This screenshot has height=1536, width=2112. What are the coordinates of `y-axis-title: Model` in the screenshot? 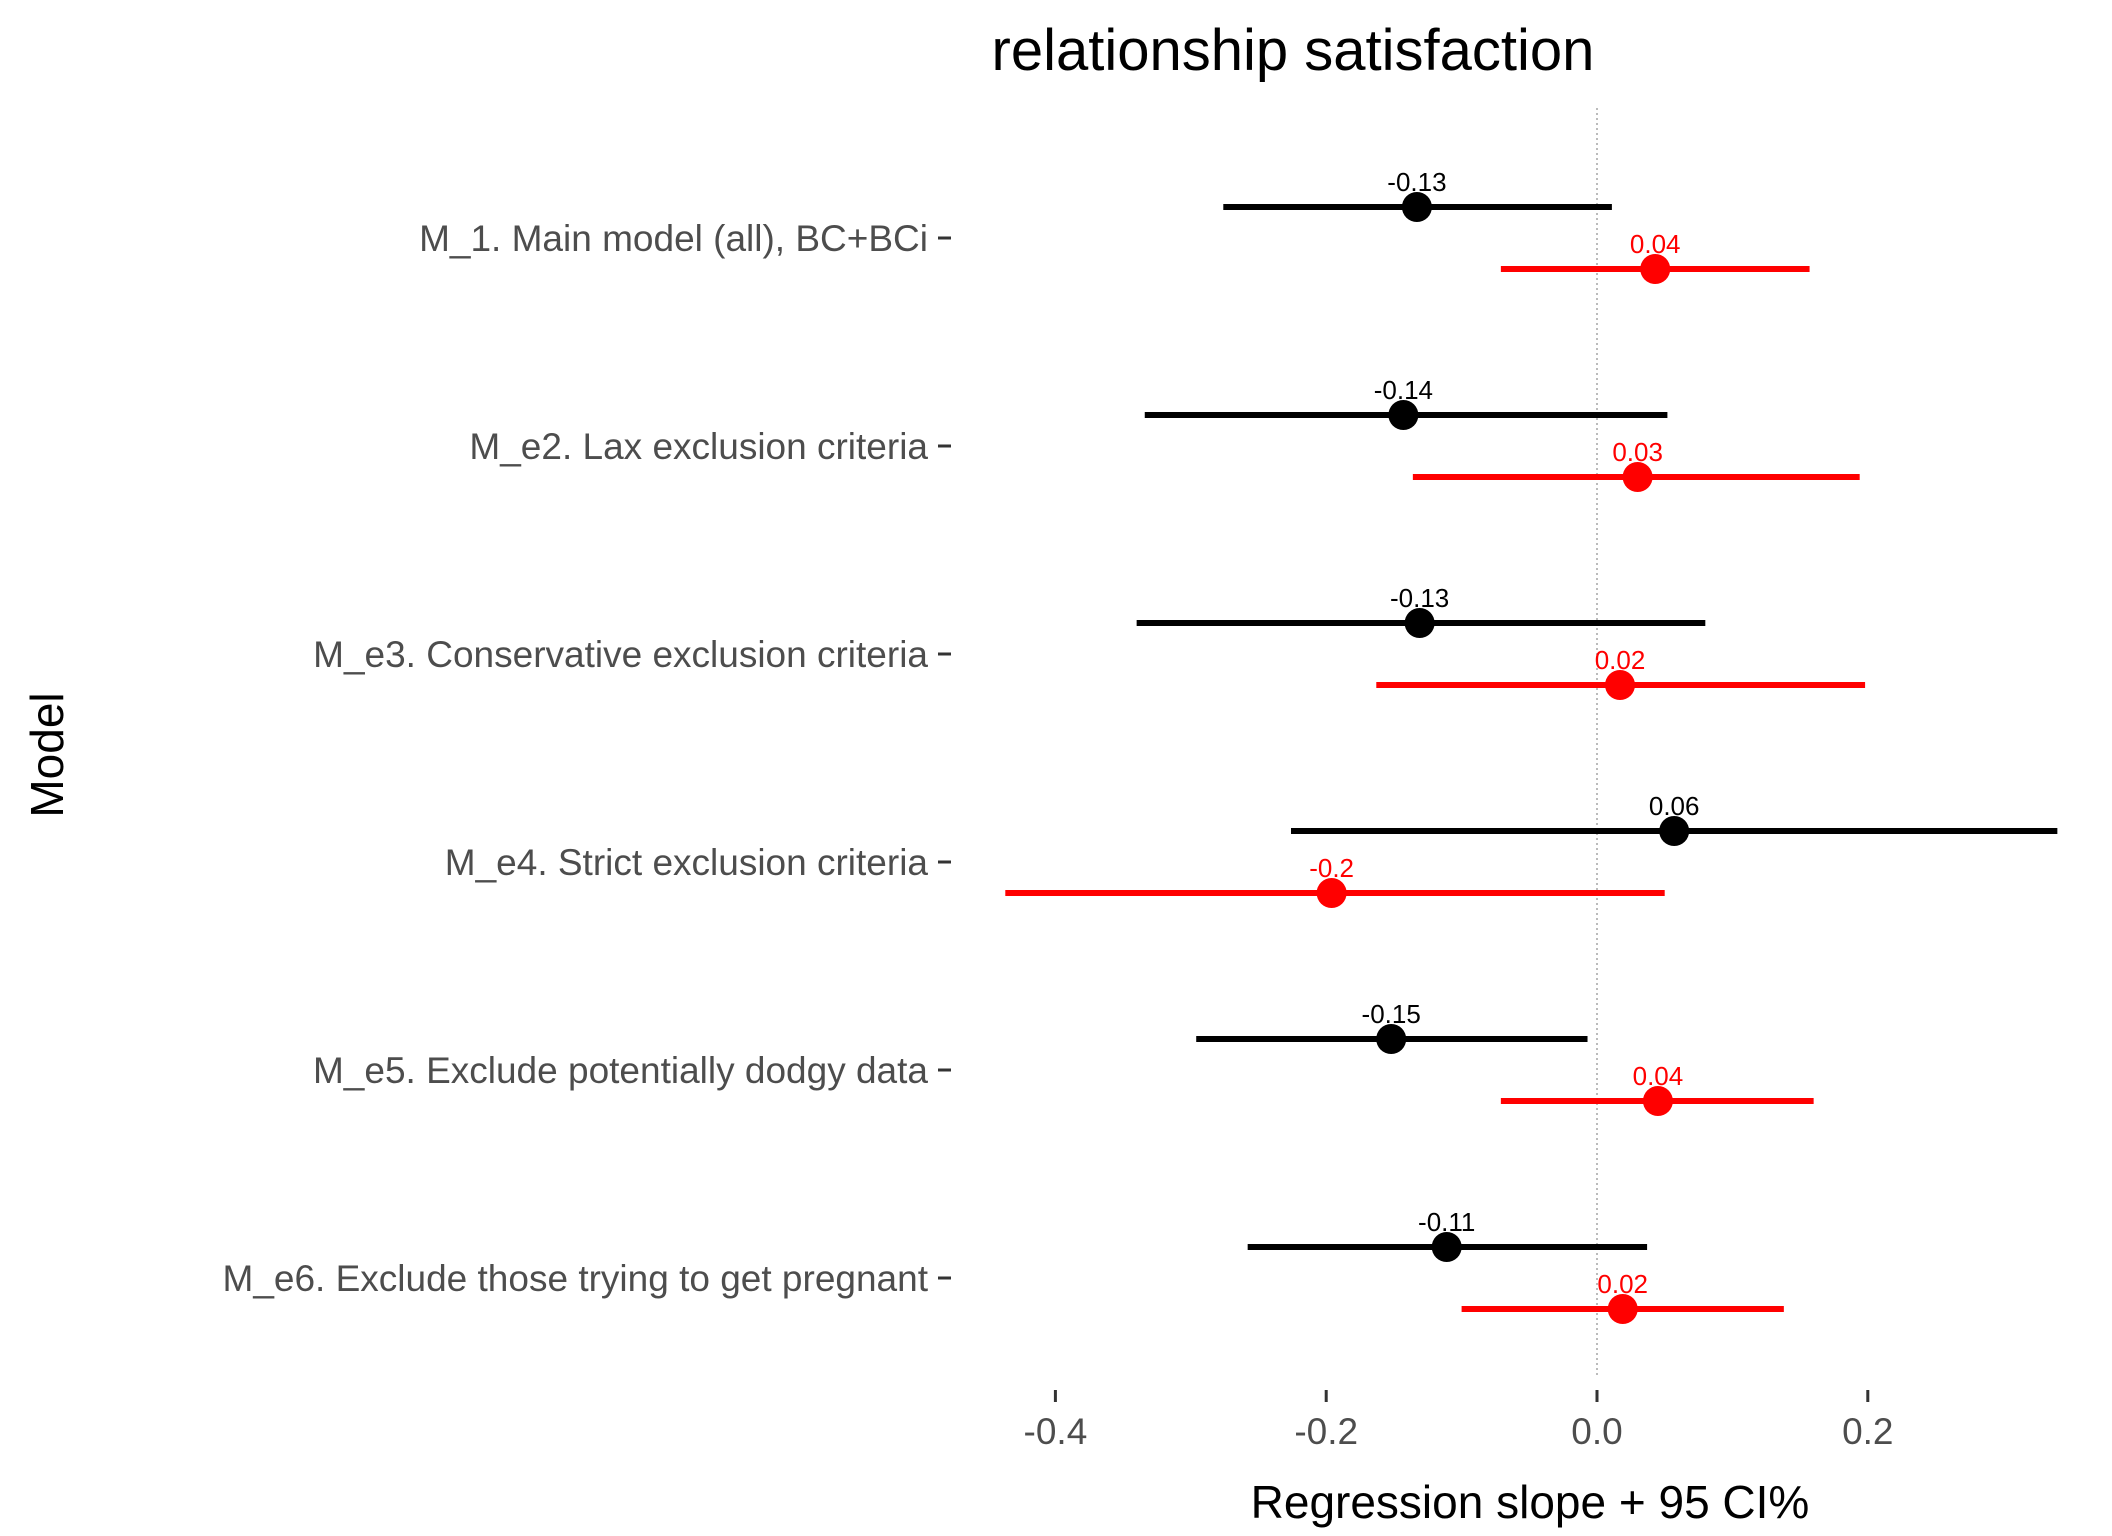 It's located at (47, 754).